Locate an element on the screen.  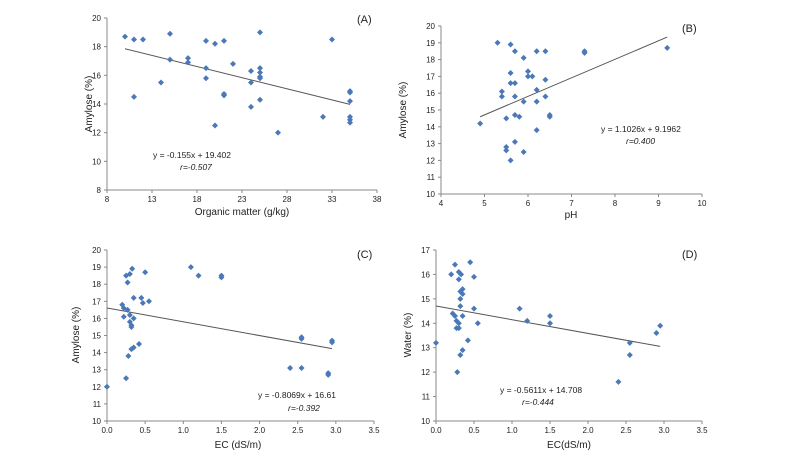
correlation-r: r=-0.392 is located at coordinates (304, 408).